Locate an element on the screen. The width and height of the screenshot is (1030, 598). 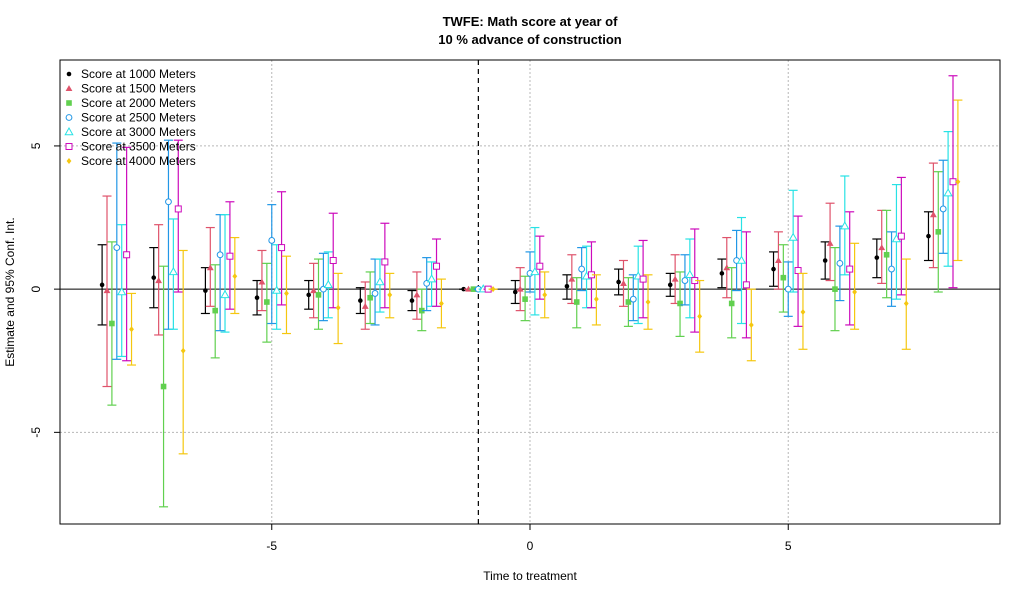
y-axis: -5 0 5 is located at coordinates (44, 290).